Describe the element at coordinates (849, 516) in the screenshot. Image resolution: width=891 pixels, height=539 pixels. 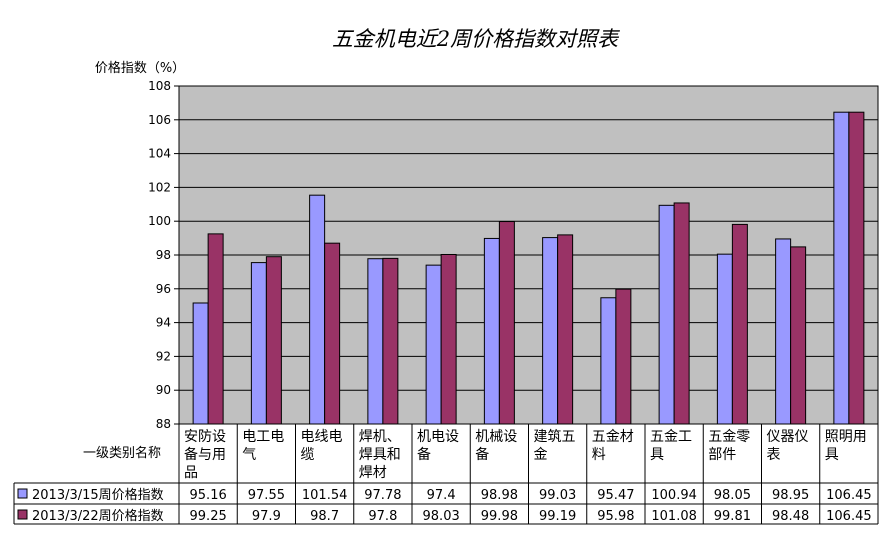
I see `data-label-2: 106.45` at that location.